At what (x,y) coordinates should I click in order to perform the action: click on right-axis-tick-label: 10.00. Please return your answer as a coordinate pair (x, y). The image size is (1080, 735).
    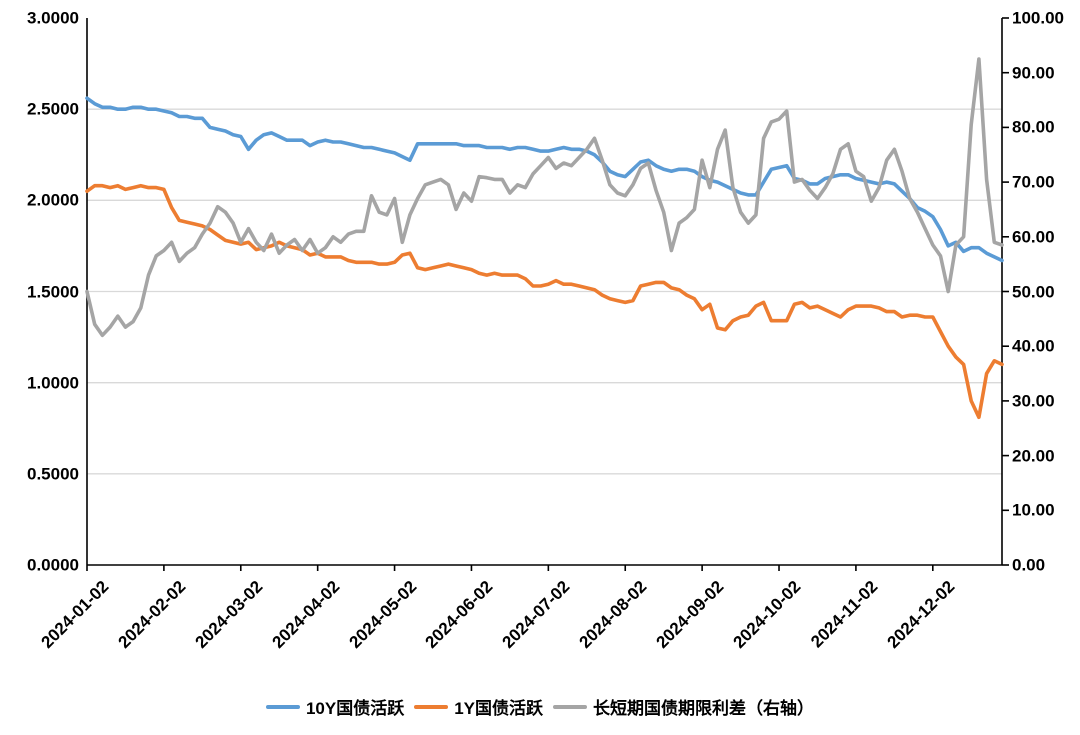
    Looking at the image, I should click on (1033, 510).